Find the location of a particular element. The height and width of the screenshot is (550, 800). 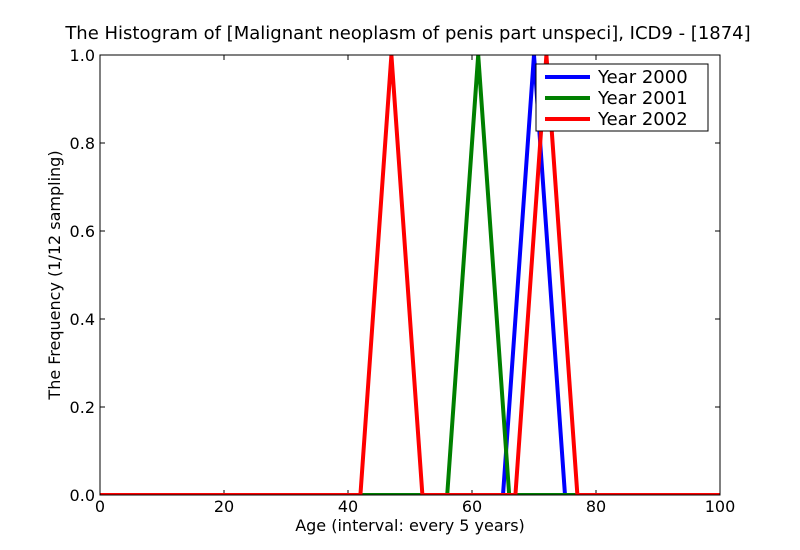

y-tick-label: 0.0 is located at coordinates (82, 495).